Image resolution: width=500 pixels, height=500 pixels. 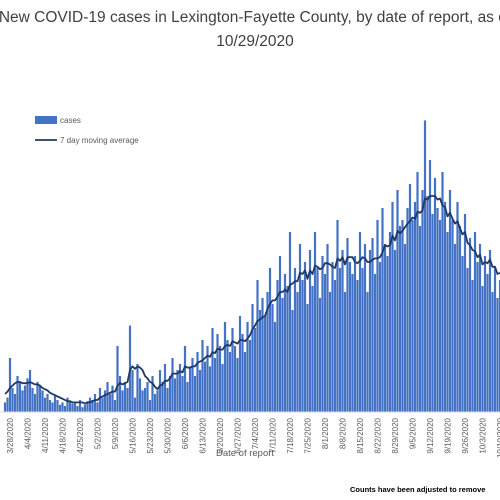 What do you see at coordinates (185, 433) in the screenshot?
I see `x-tick-label: 6/6/2020` at bounding box center [185, 433].